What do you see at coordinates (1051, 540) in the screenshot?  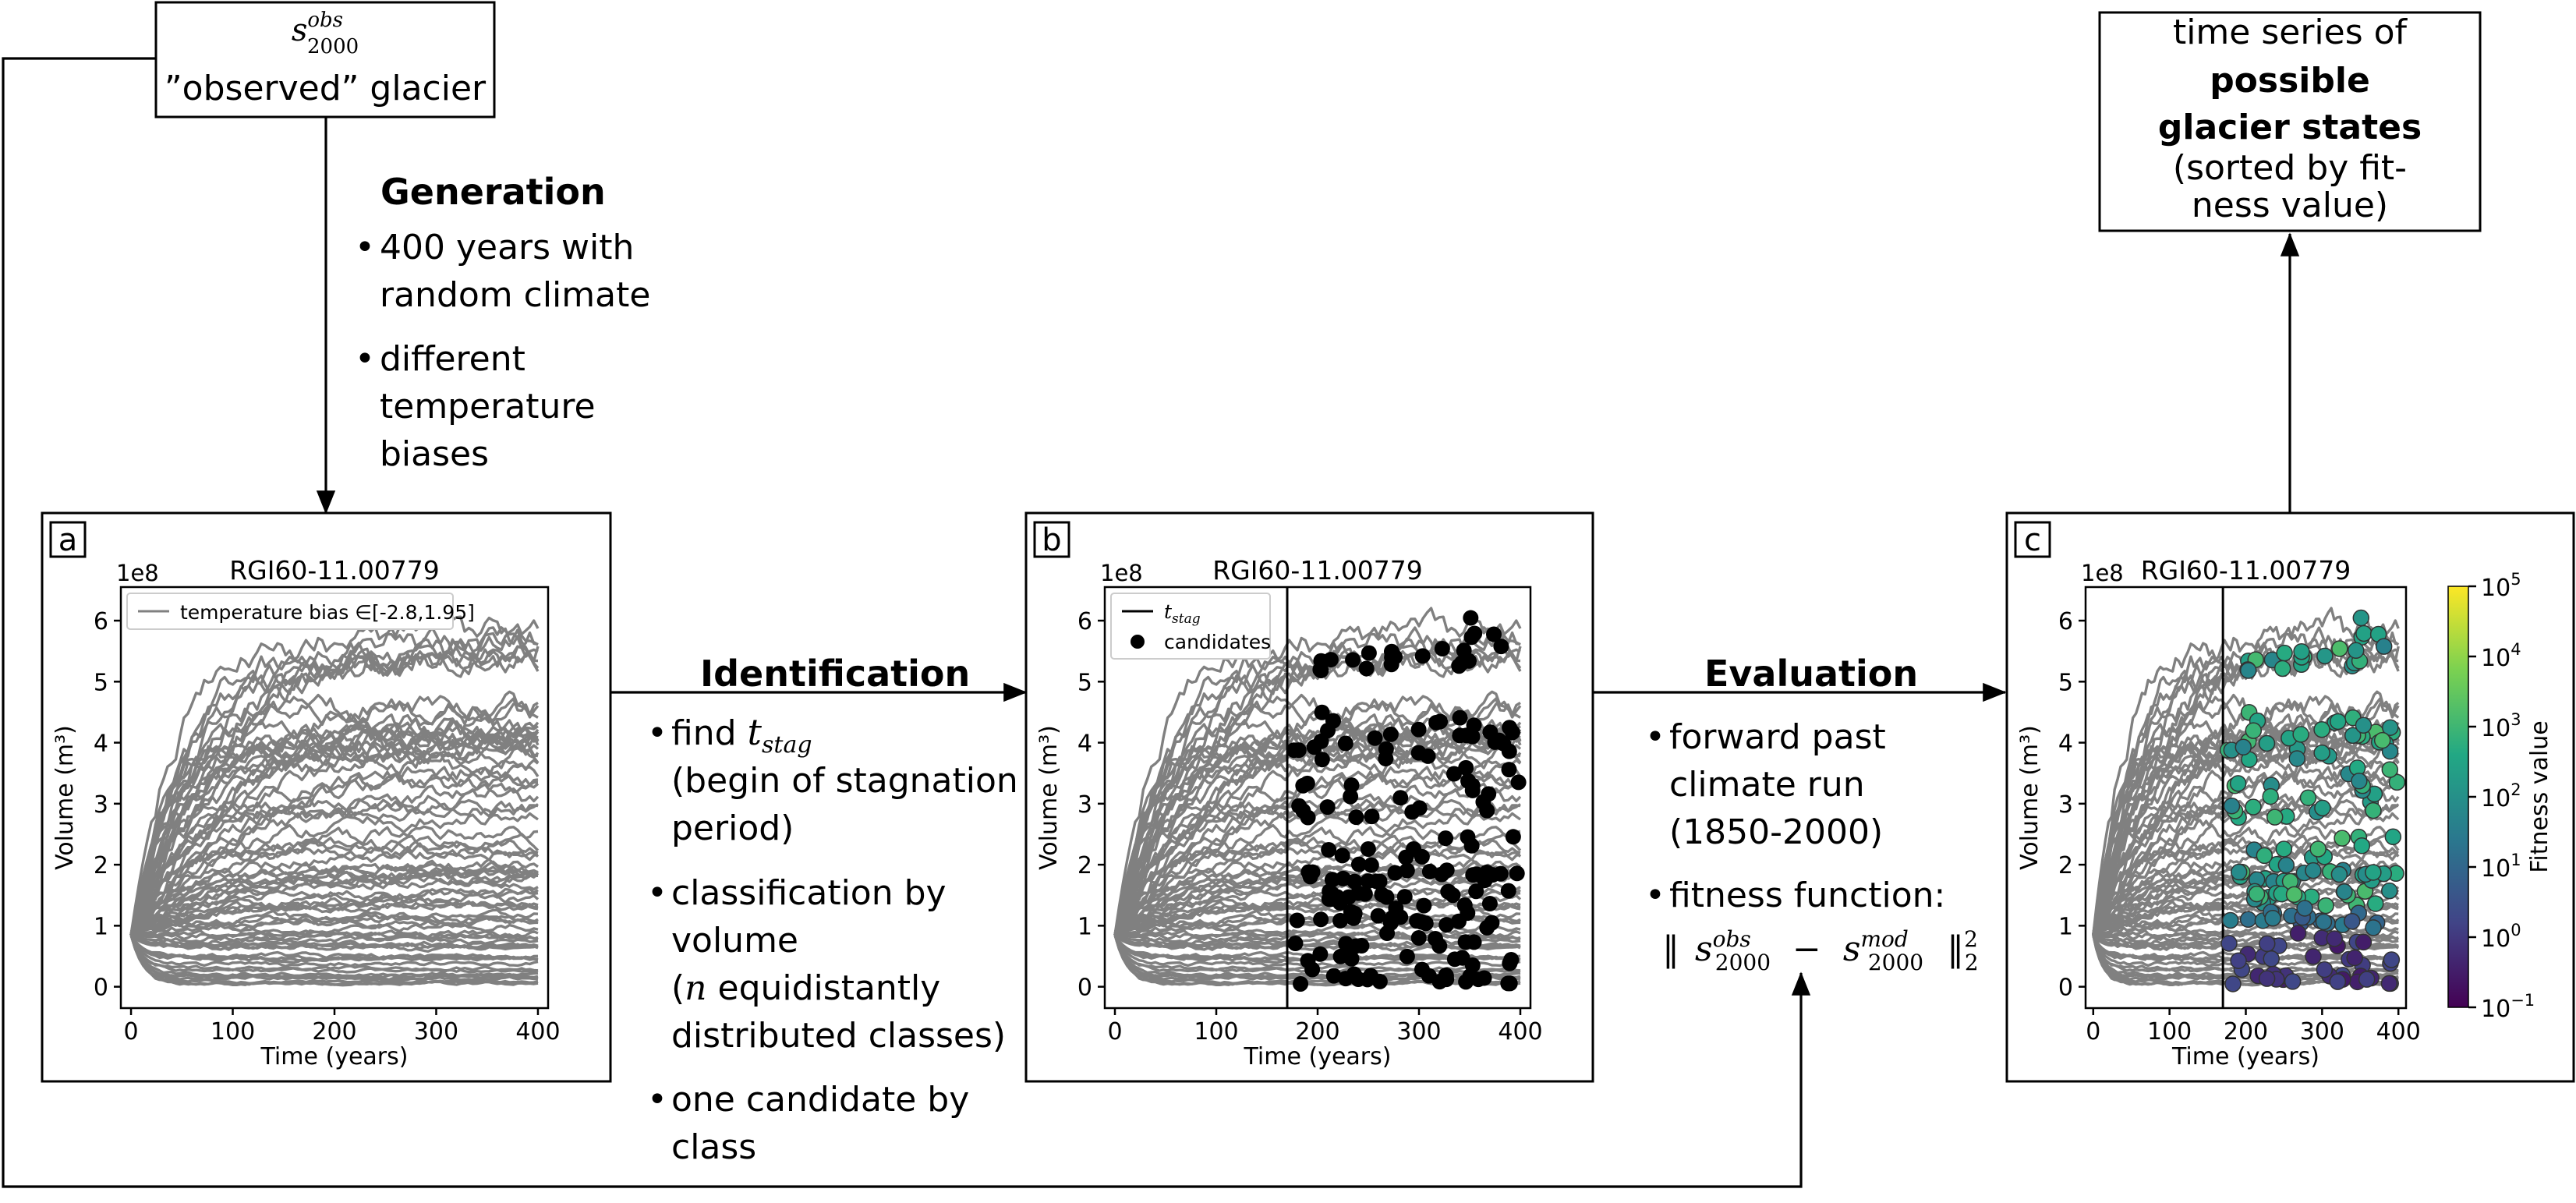 I see `panel-letter: b` at bounding box center [1051, 540].